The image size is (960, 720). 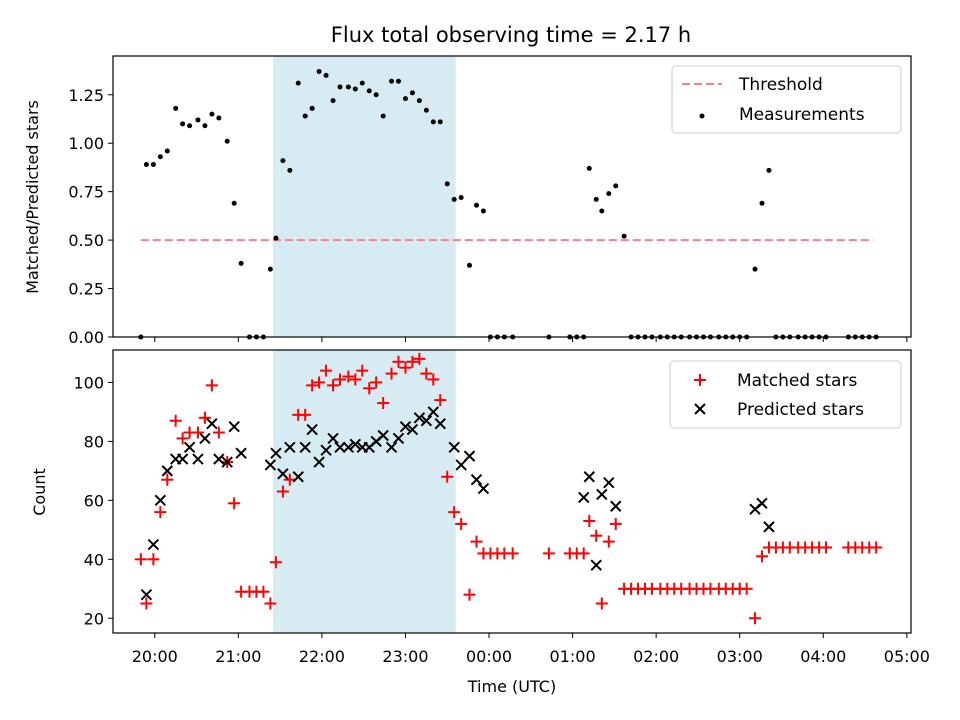 I want to click on x-tick-label: 01:00, so click(x=573, y=656).